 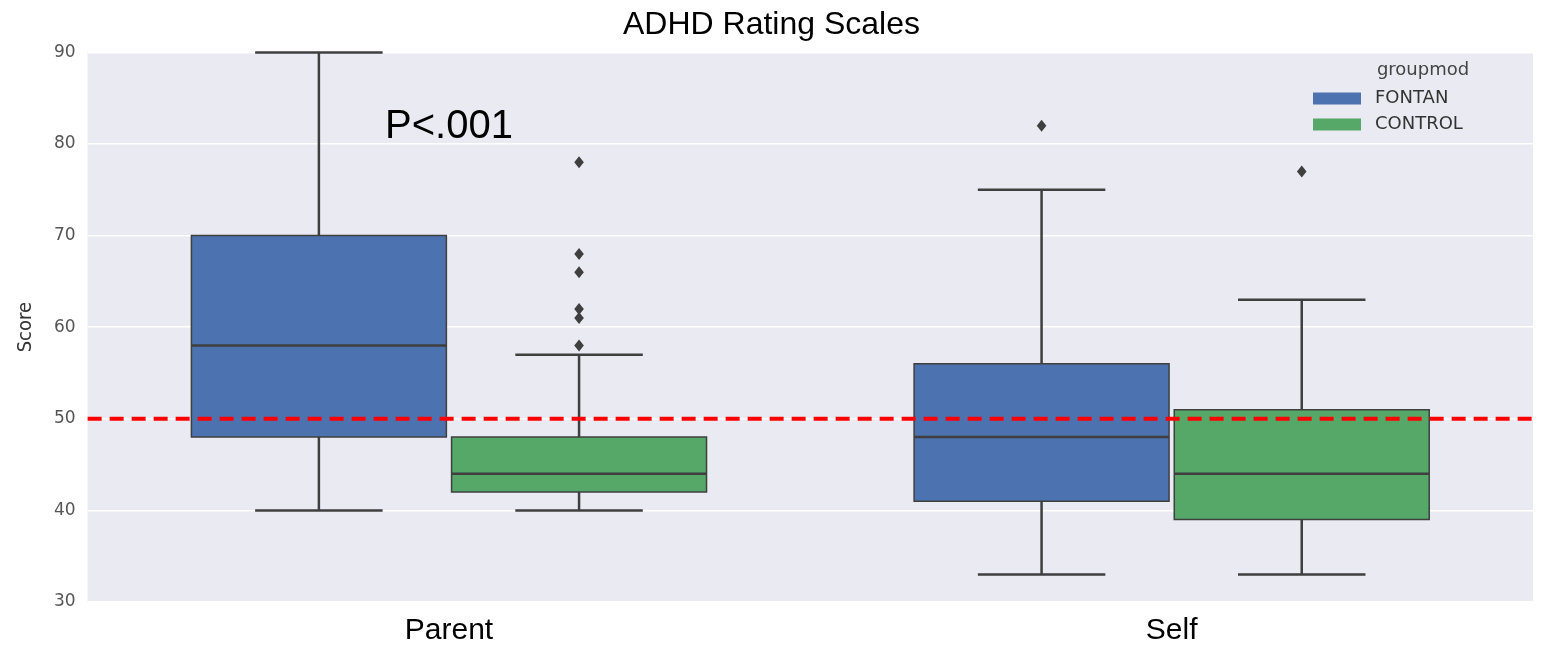 What do you see at coordinates (64, 234) in the screenshot?
I see `y-tick-label: 70` at bounding box center [64, 234].